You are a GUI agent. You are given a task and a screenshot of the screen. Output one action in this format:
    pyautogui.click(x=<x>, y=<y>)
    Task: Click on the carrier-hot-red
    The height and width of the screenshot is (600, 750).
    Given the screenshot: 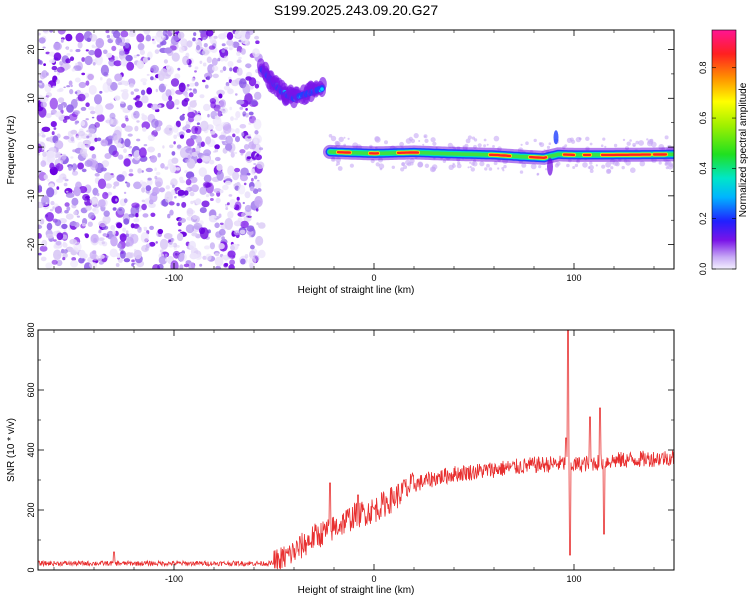 What is the action you would take?
    pyautogui.click(x=538, y=157)
    